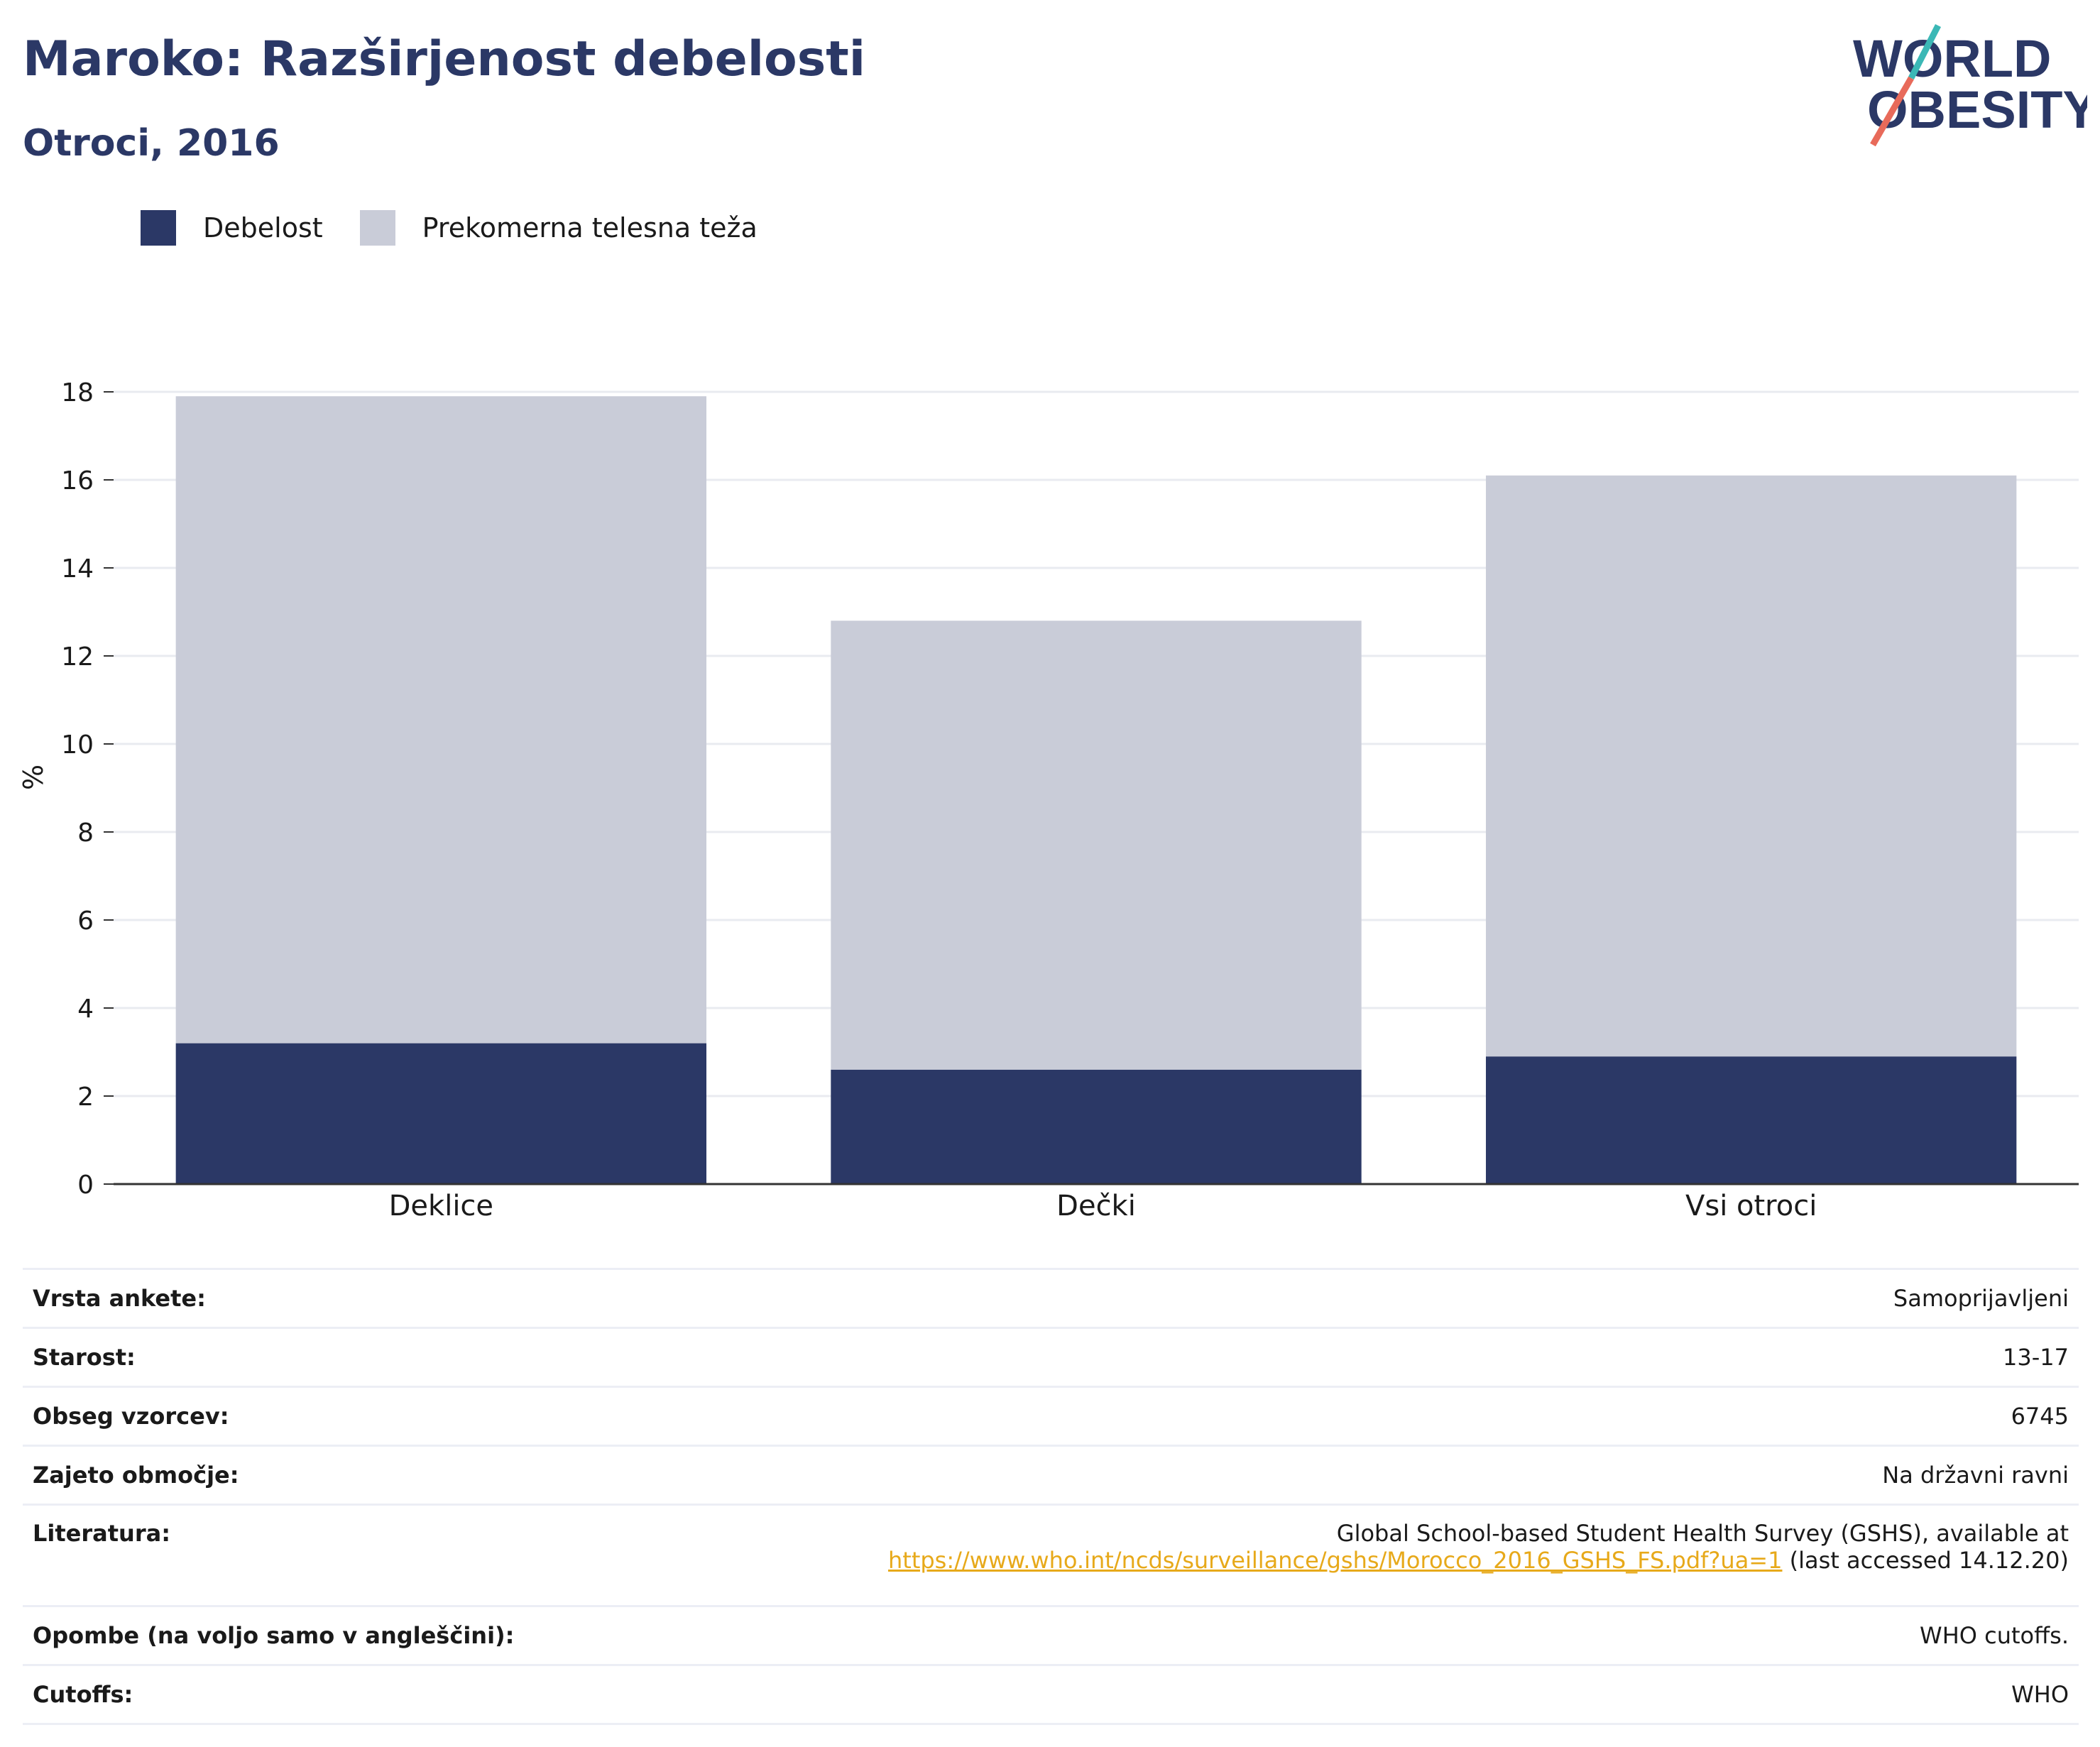  Describe the element at coordinates (1975, 1475) in the screenshot. I see `info-value: Na državni ravni` at that location.